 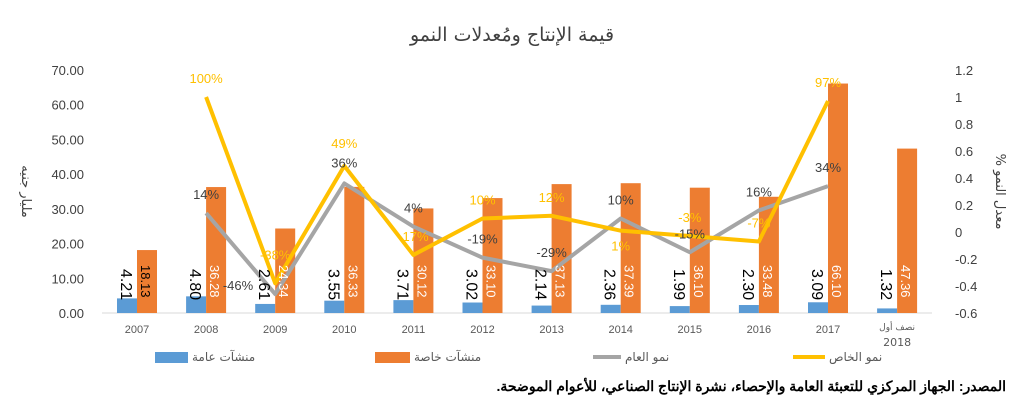 I want to click on bar-public-label: 1.99, so click(x=678, y=284).